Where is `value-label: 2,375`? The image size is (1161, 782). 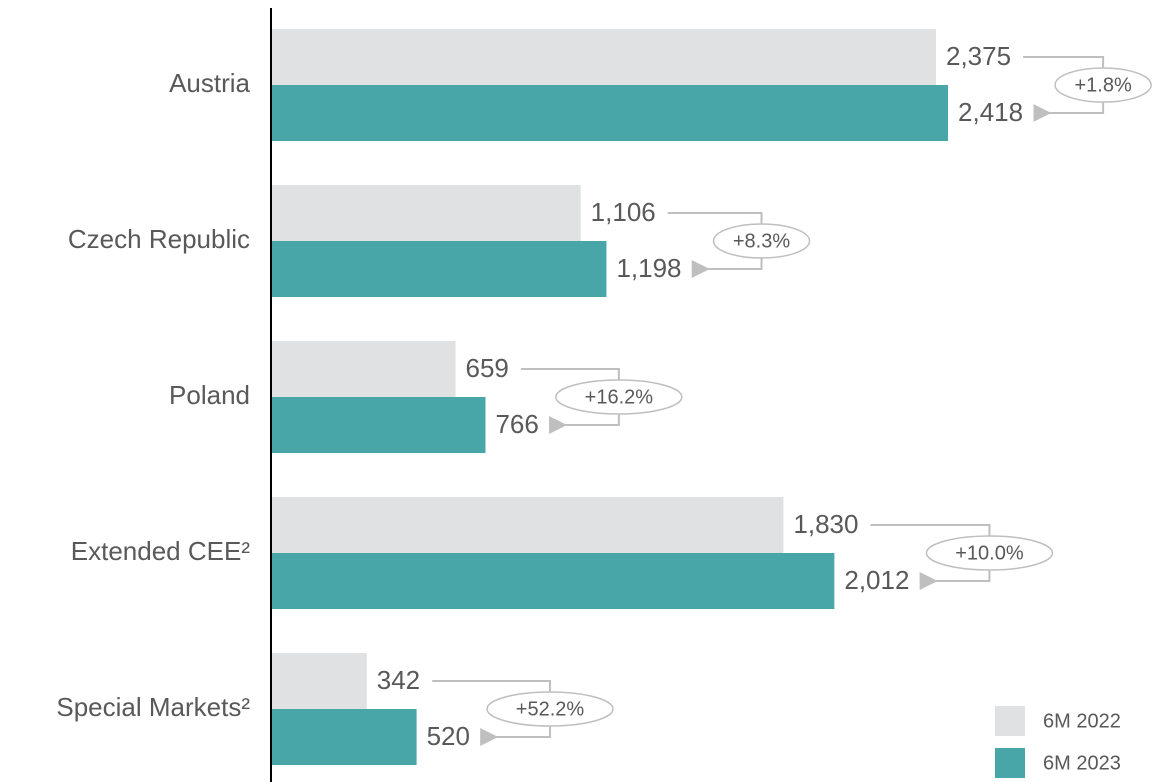 value-label: 2,375 is located at coordinates (978, 56).